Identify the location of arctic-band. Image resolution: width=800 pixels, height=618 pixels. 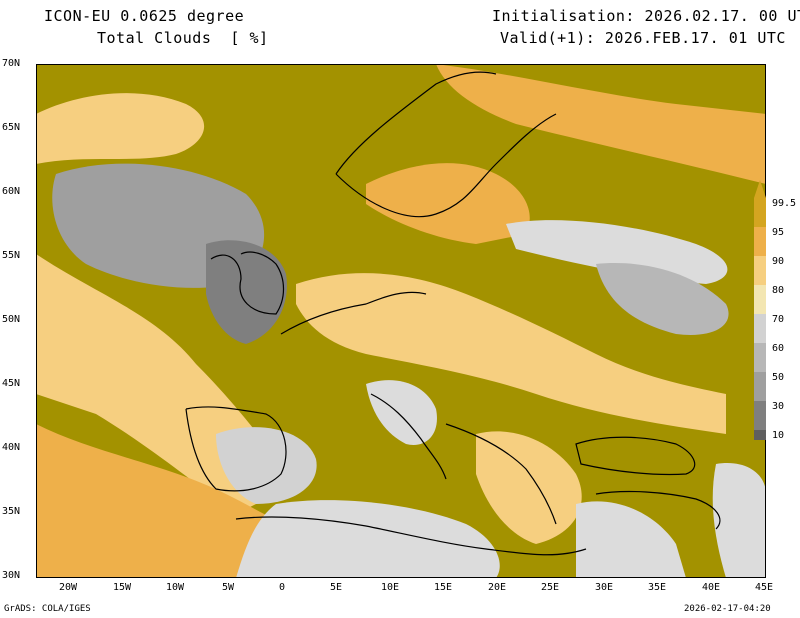
(601, 124).